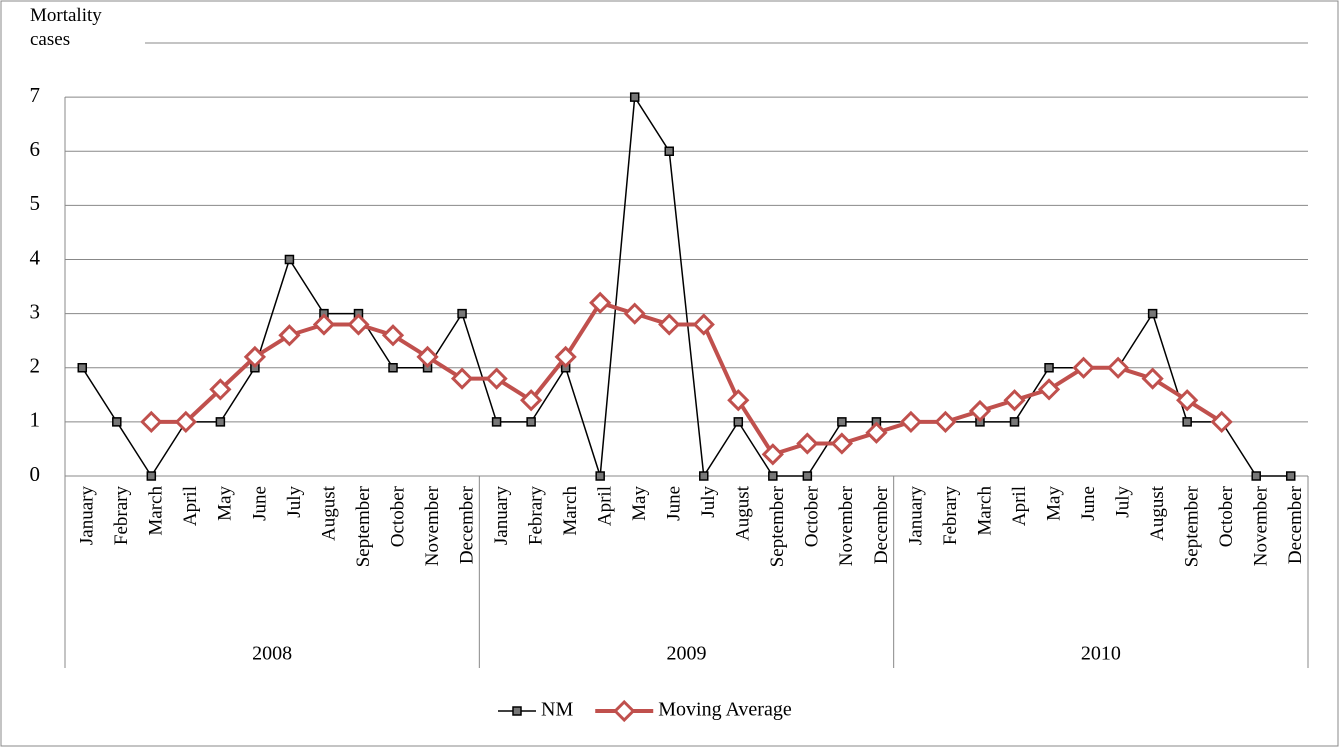 The width and height of the screenshot is (1340, 748). What do you see at coordinates (272, 654) in the screenshot?
I see `group-label: 2008` at bounding box center [272, 654].